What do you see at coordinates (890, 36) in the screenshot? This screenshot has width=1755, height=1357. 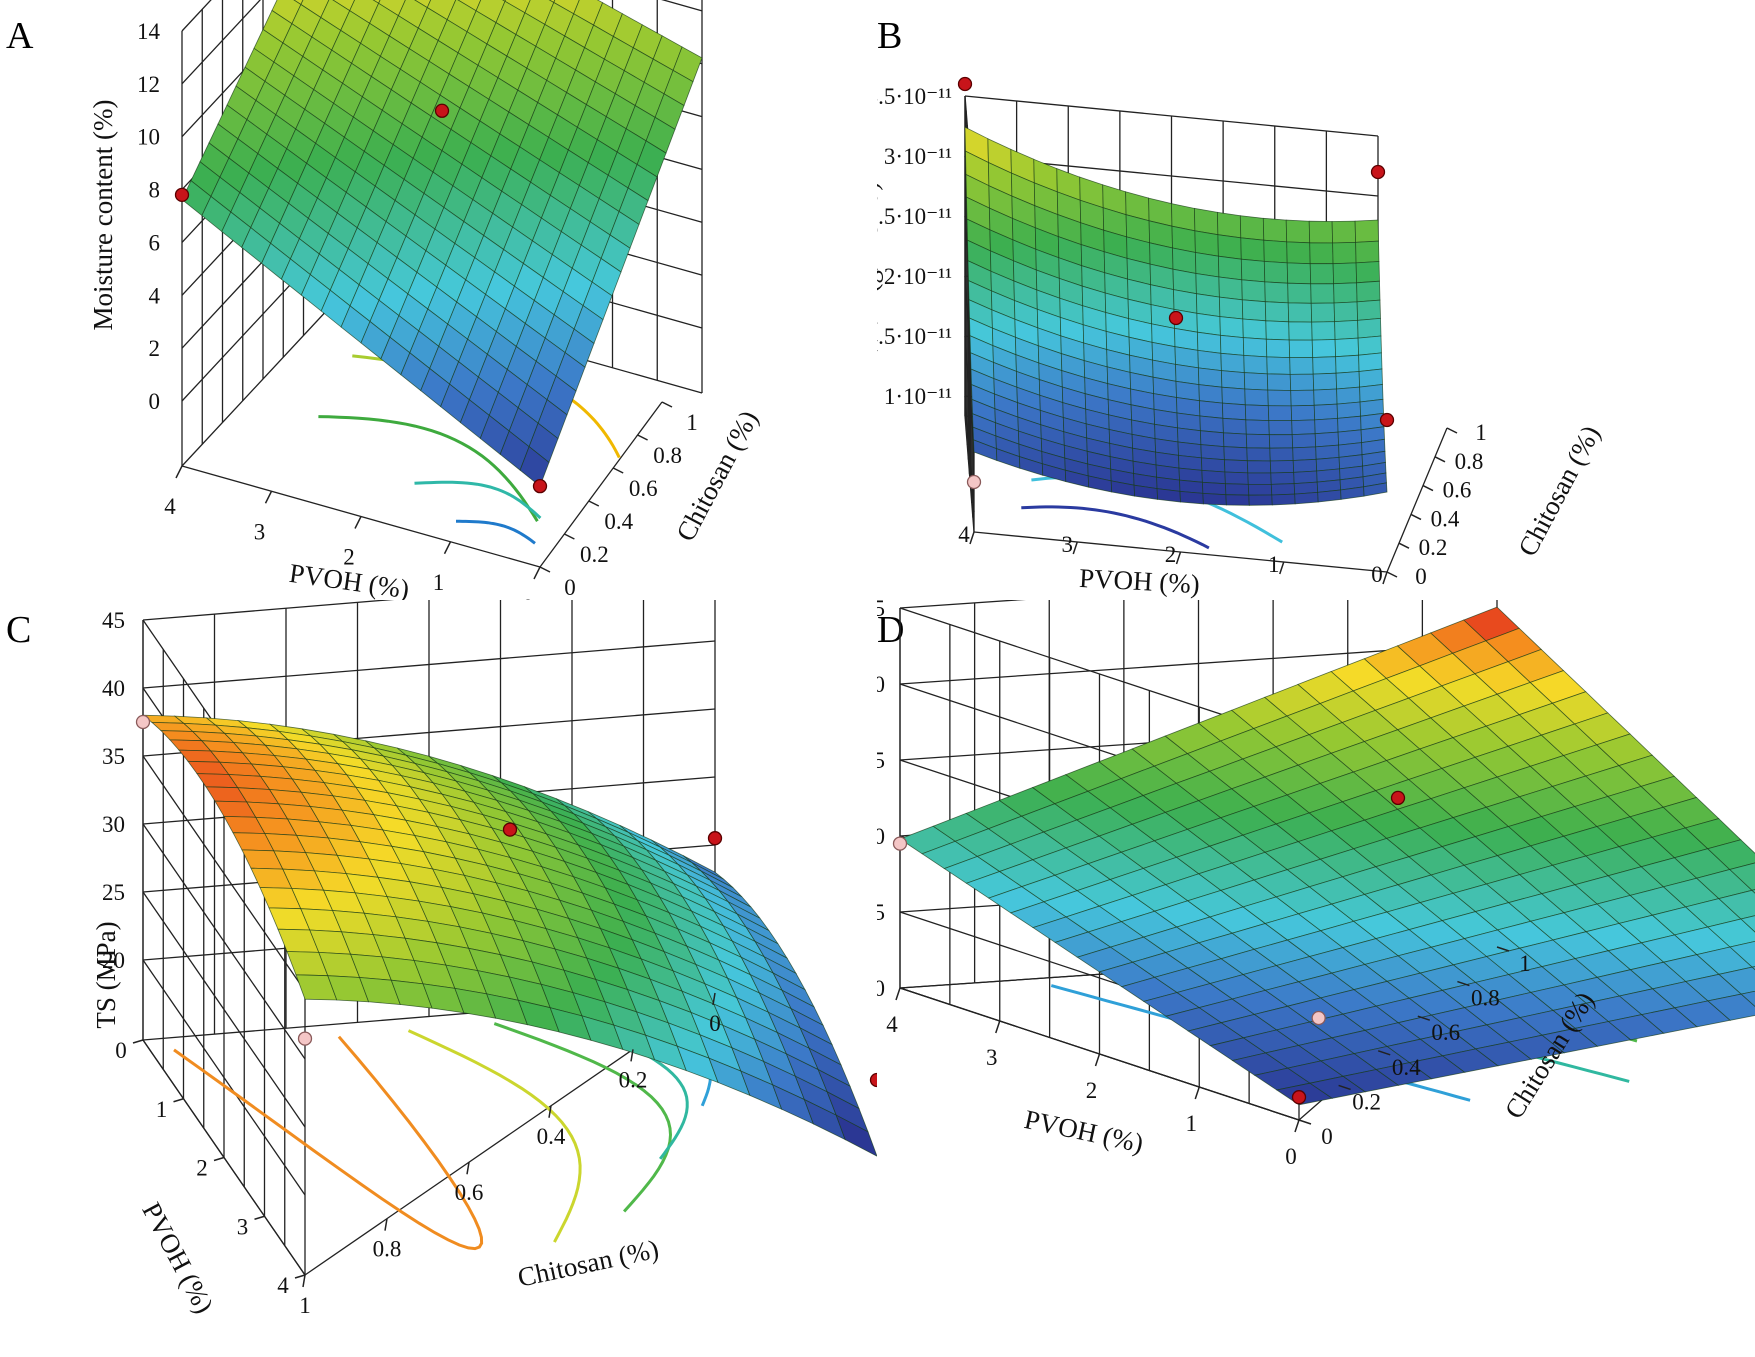 I see `panel-letter: B` at bounding box center [890, 36].